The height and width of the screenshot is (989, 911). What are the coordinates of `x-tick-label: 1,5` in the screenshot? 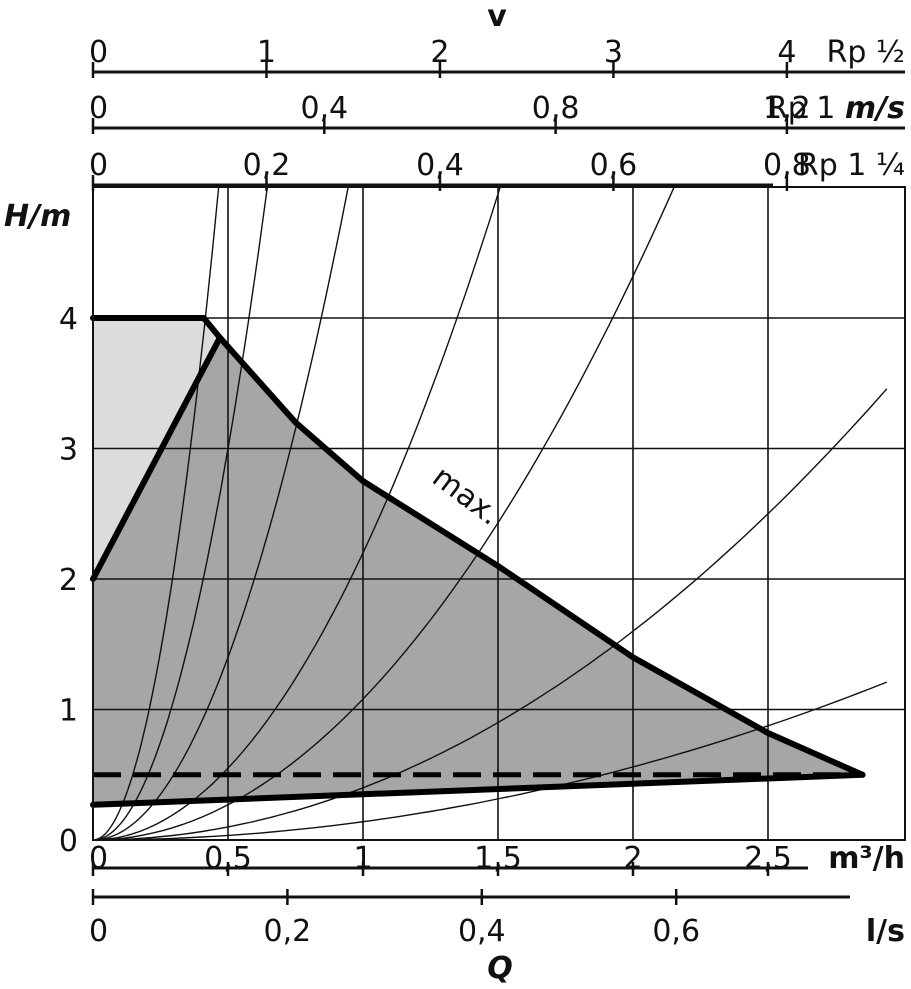 It's located at (498, 858).